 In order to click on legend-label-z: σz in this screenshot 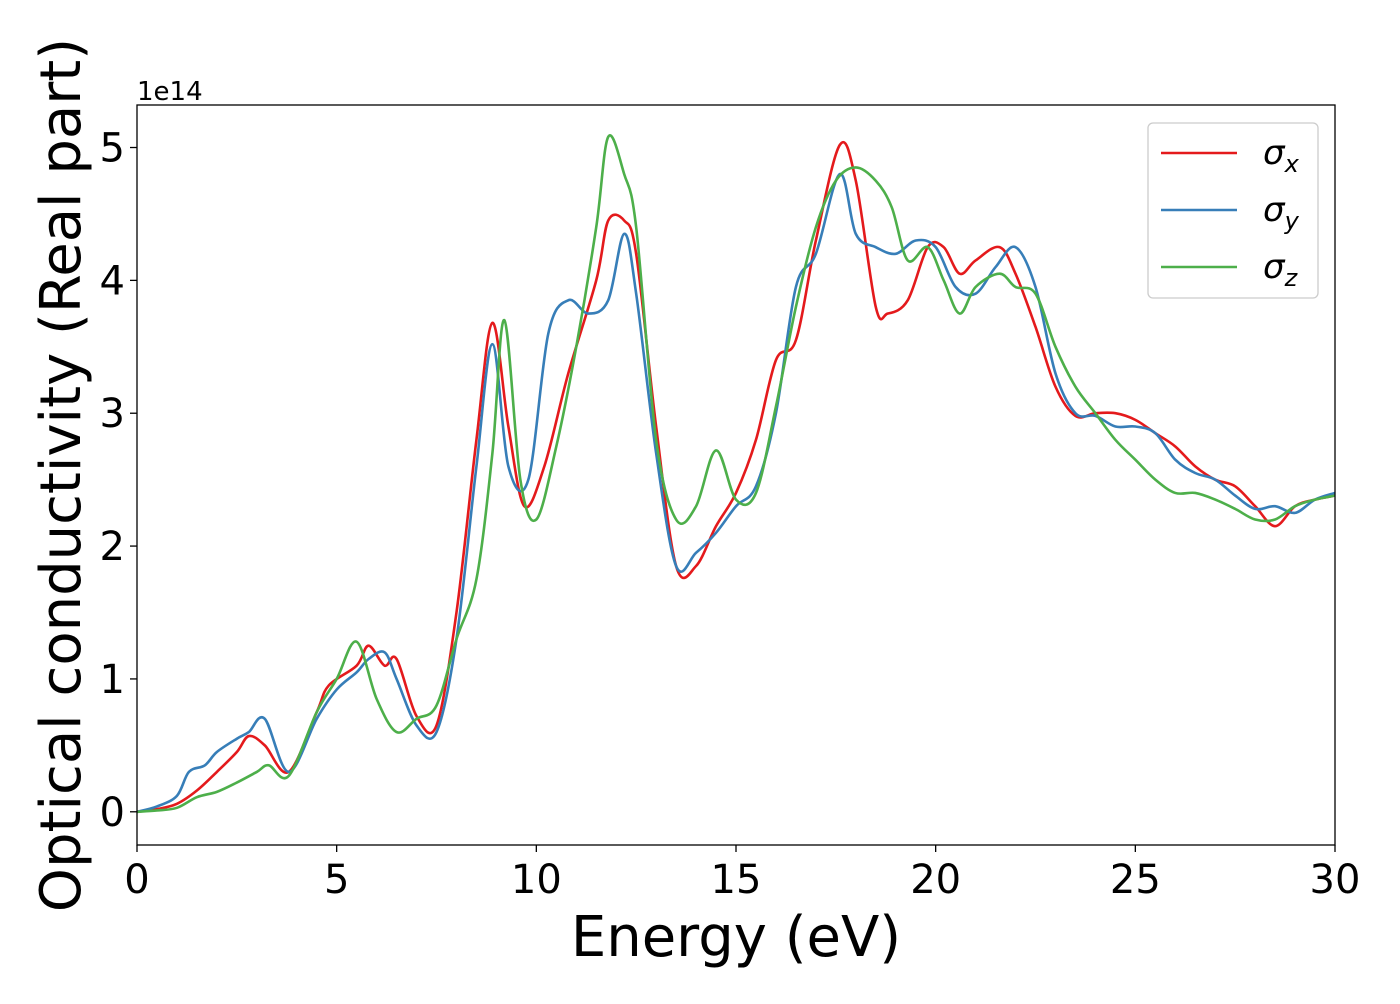, I will do `click(1281, 269)`.